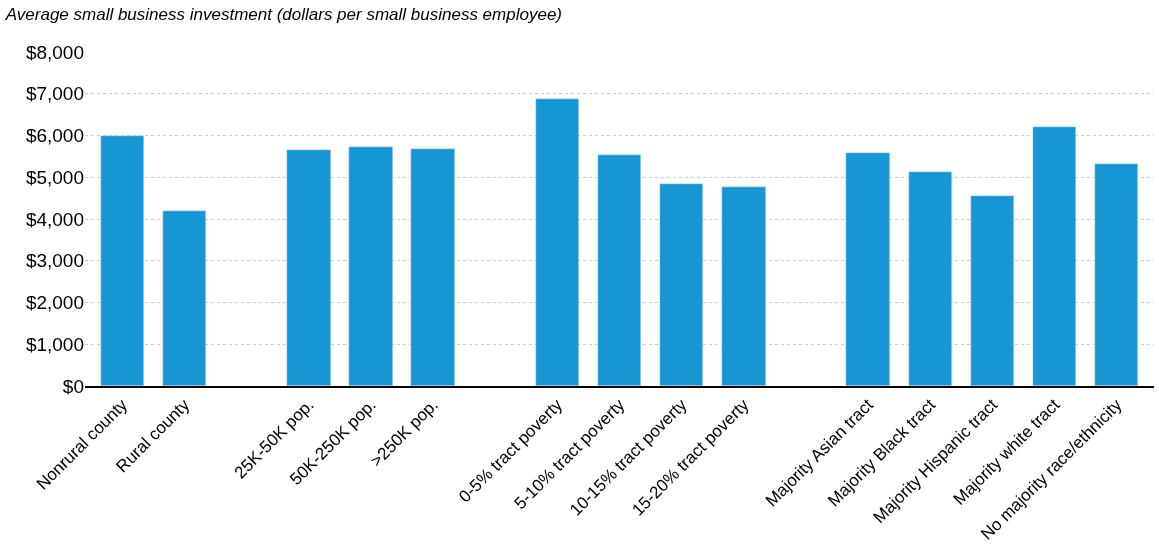  What do you see at coordinates (54, 261) in the screenshot?
I see `y-tick-label: $3,000` at bounding box center [54, 261].